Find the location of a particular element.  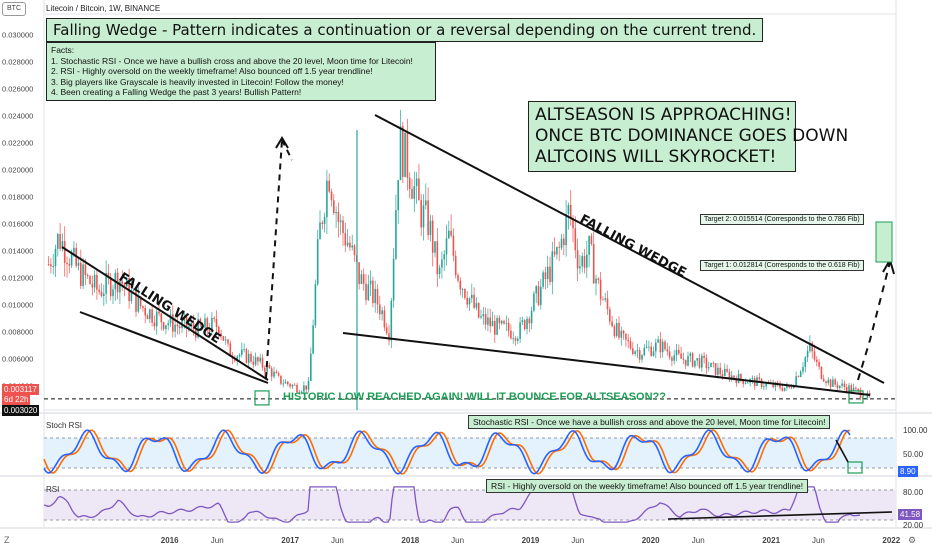

rsi-line is located at coordinates (452, 504).